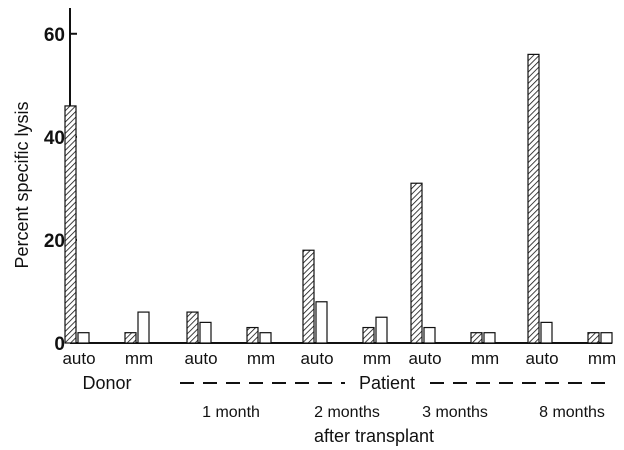  What do you see at coordinates (387, 383) in the screenshot?
I see `group-label-patient: Patient` at bounding box center [387, 383].